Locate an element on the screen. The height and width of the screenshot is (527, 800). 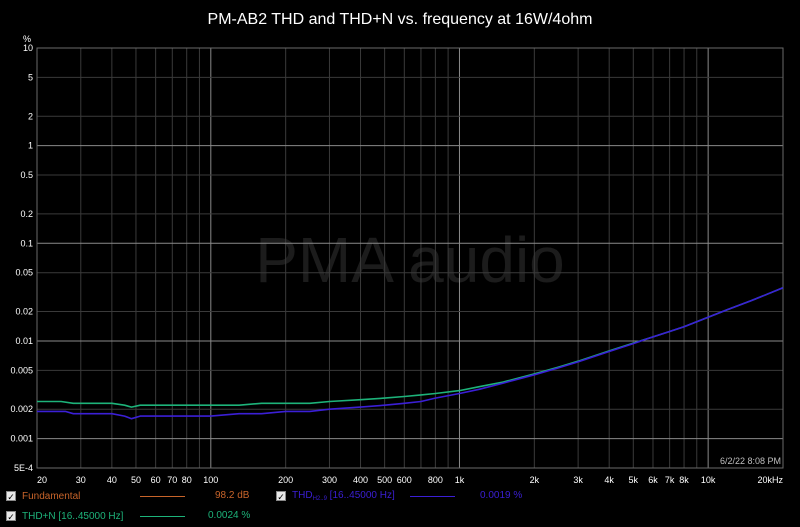
x-tick-label: 800 is located at coordinates (435, 480).